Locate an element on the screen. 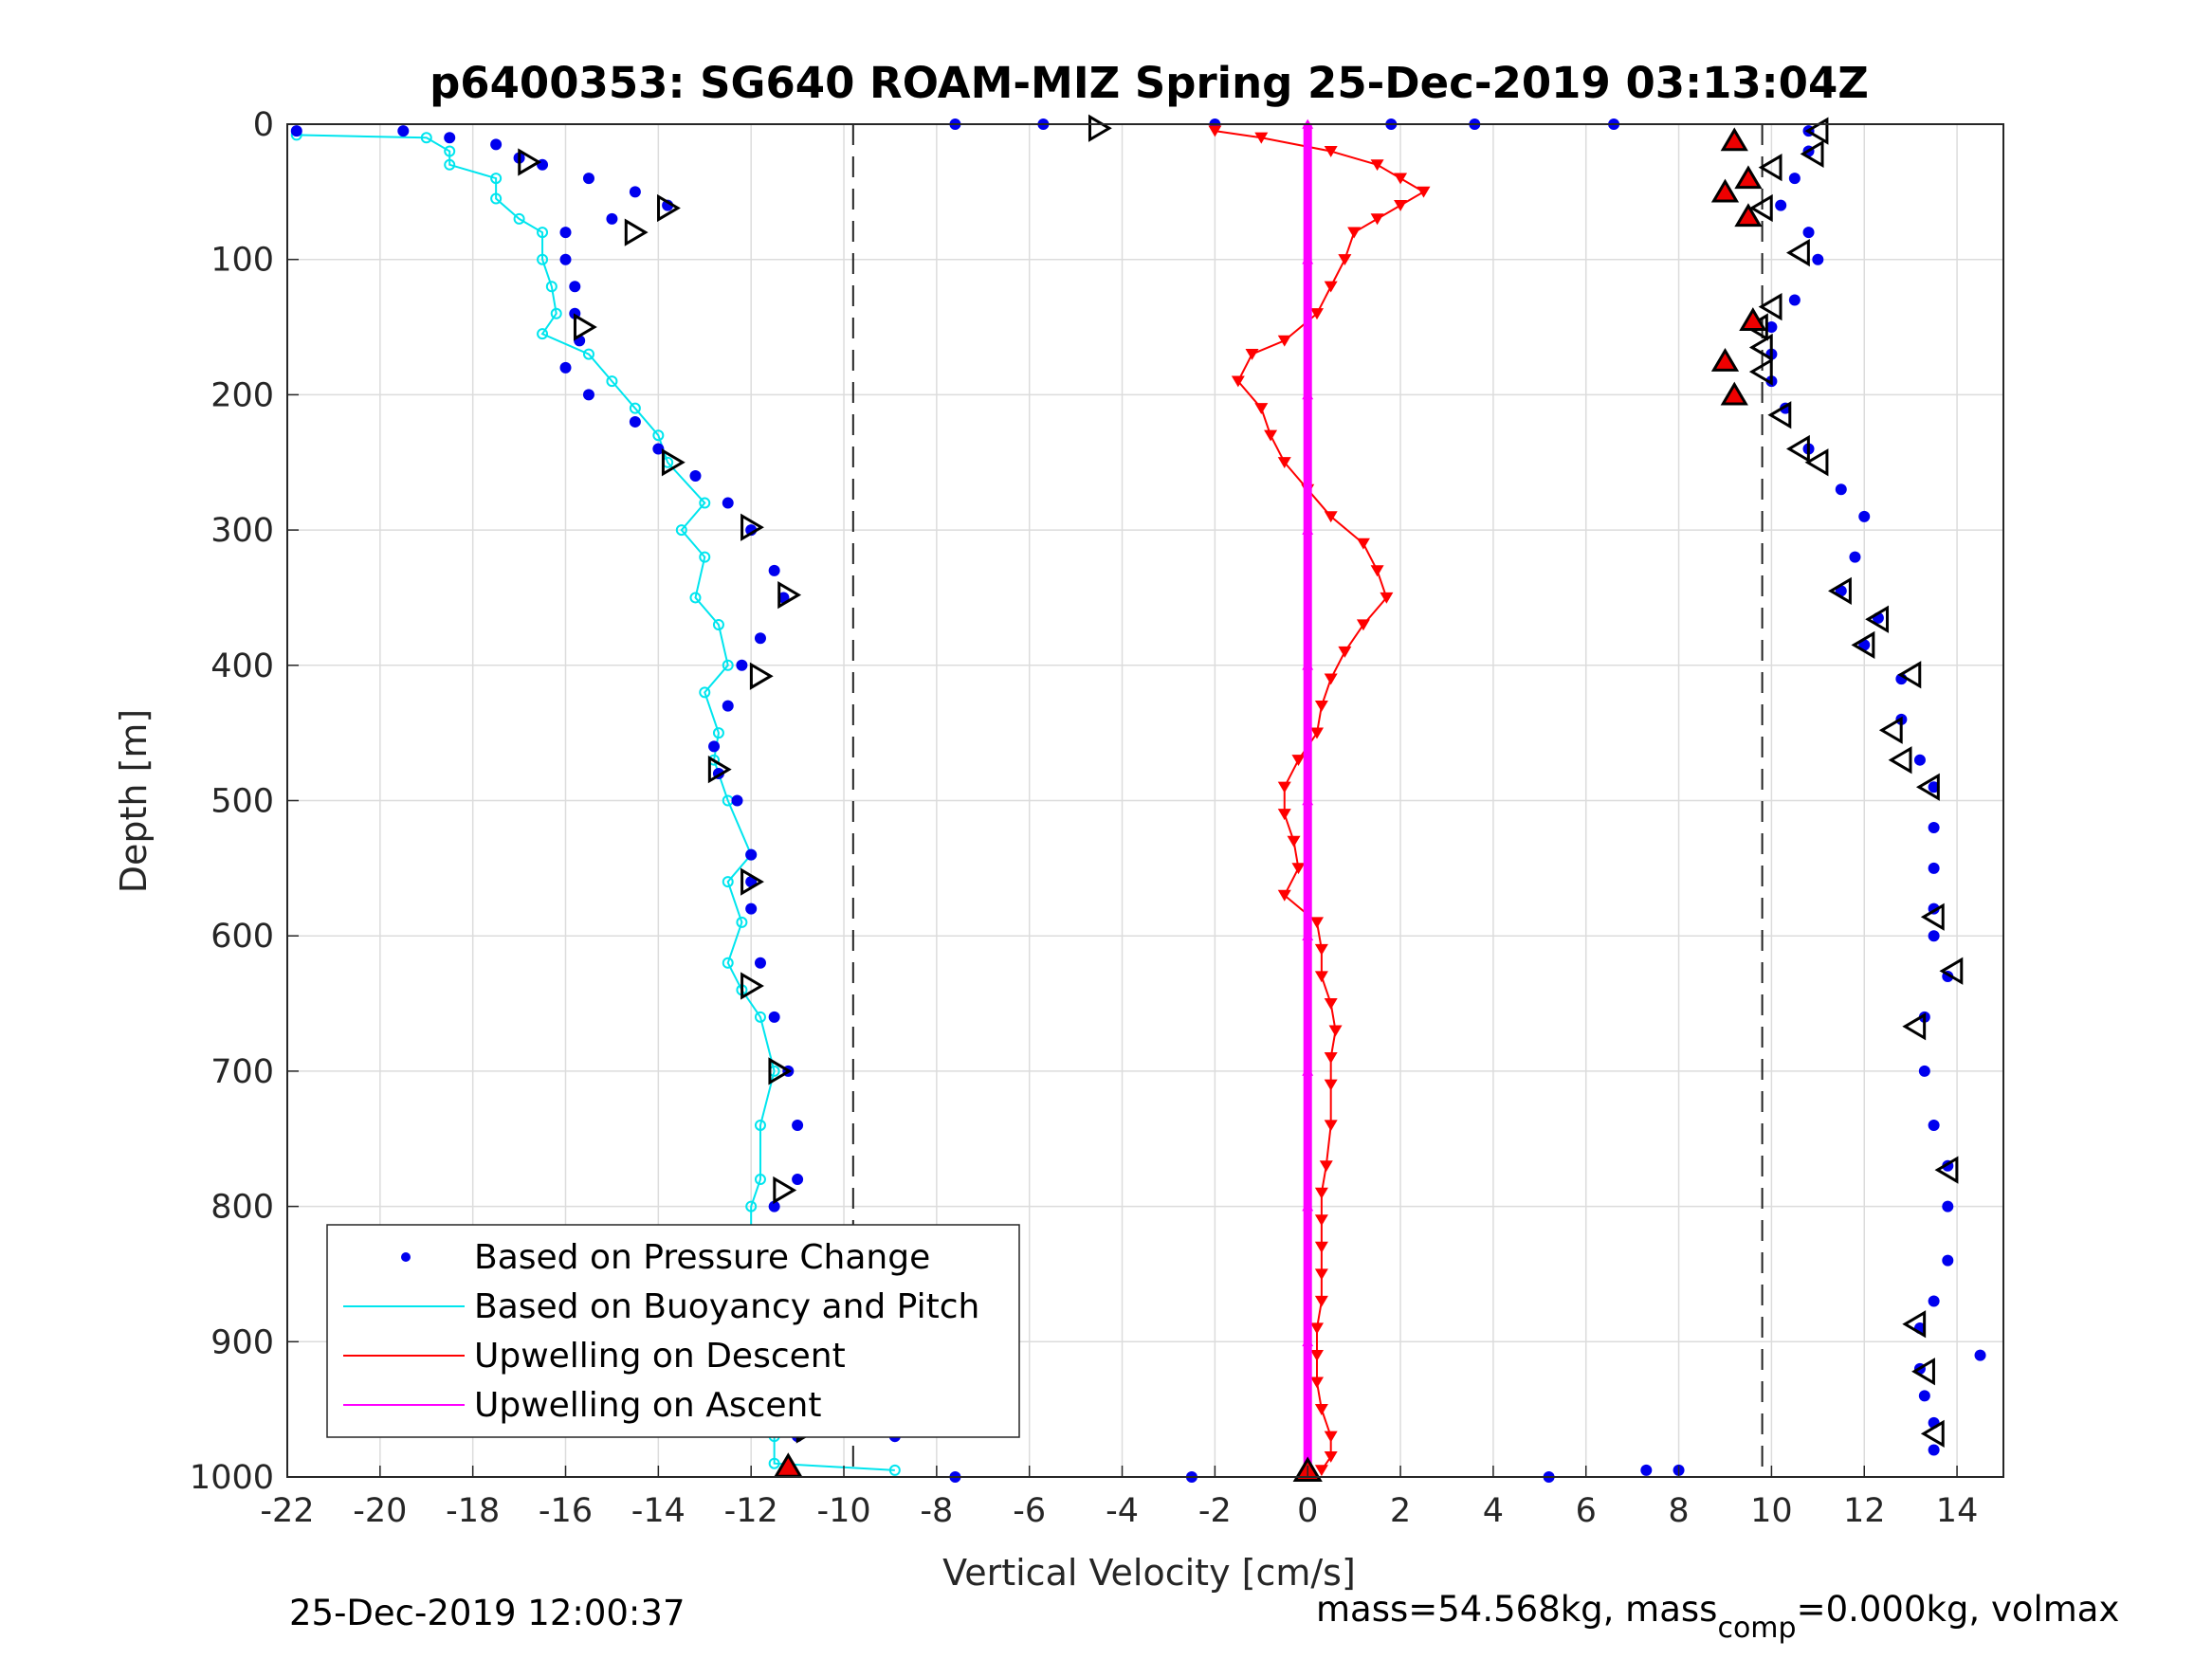 Image resolution: width=2212 pixels, height=1659 pixels. y-tick-label: 800 is located at coordinates (242, 1208).